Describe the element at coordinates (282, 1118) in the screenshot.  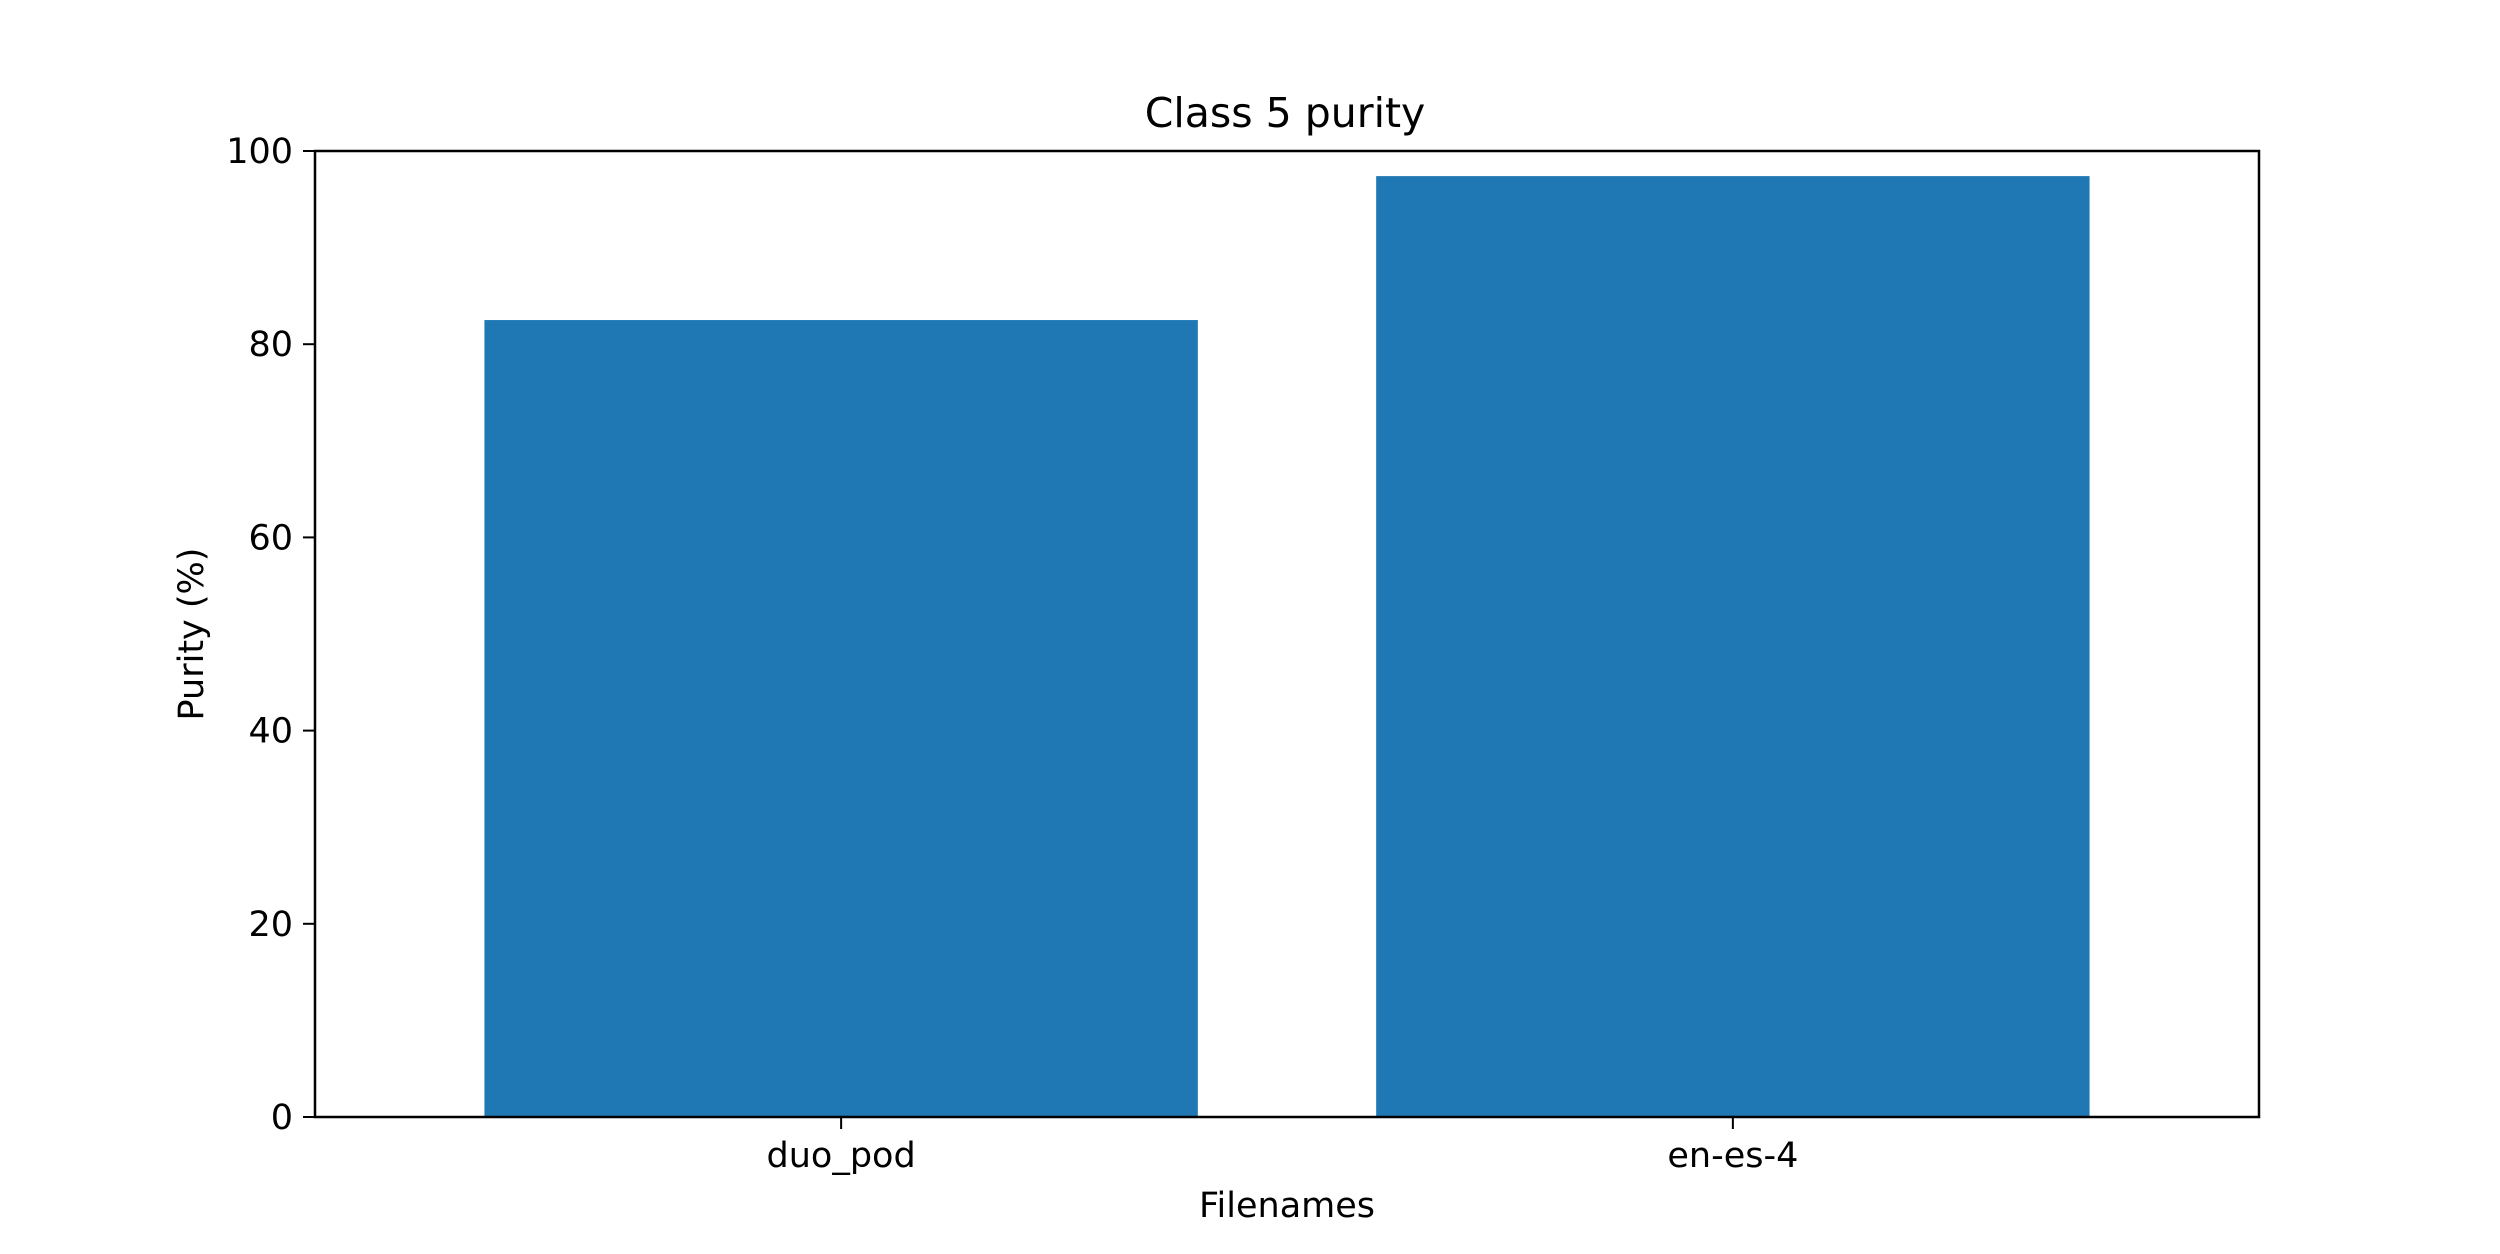
I see `y-tick-label: 0` at that location.